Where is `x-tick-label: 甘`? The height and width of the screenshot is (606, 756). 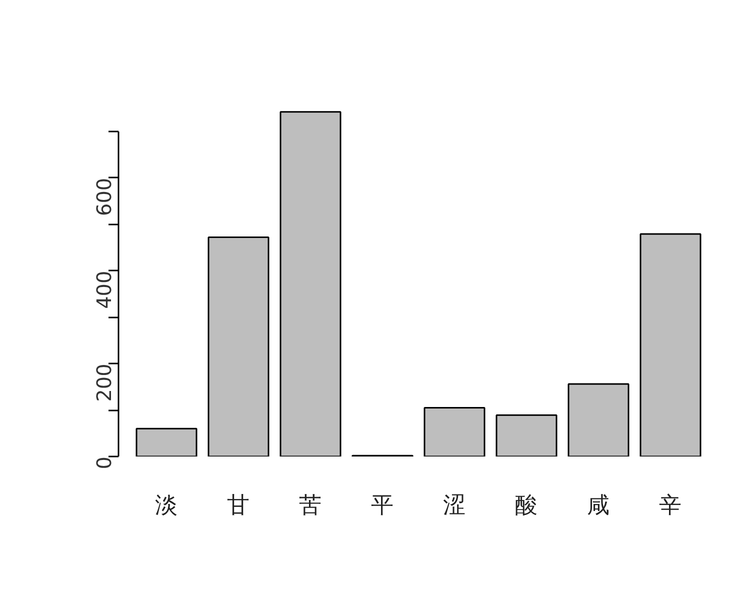 x-tick-label: 甘 is located at coordinates (238, 505).